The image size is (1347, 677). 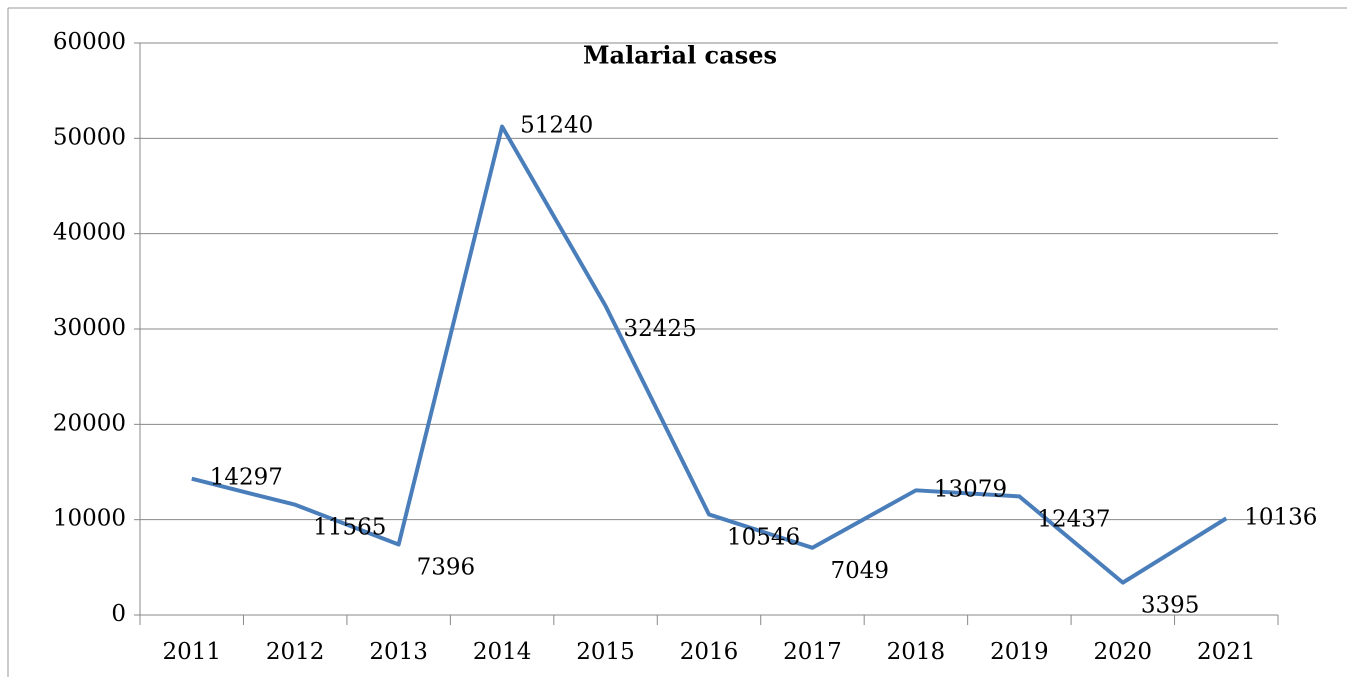 I want to click on x-tick-label: 2019, so click(x=1019, y=652).